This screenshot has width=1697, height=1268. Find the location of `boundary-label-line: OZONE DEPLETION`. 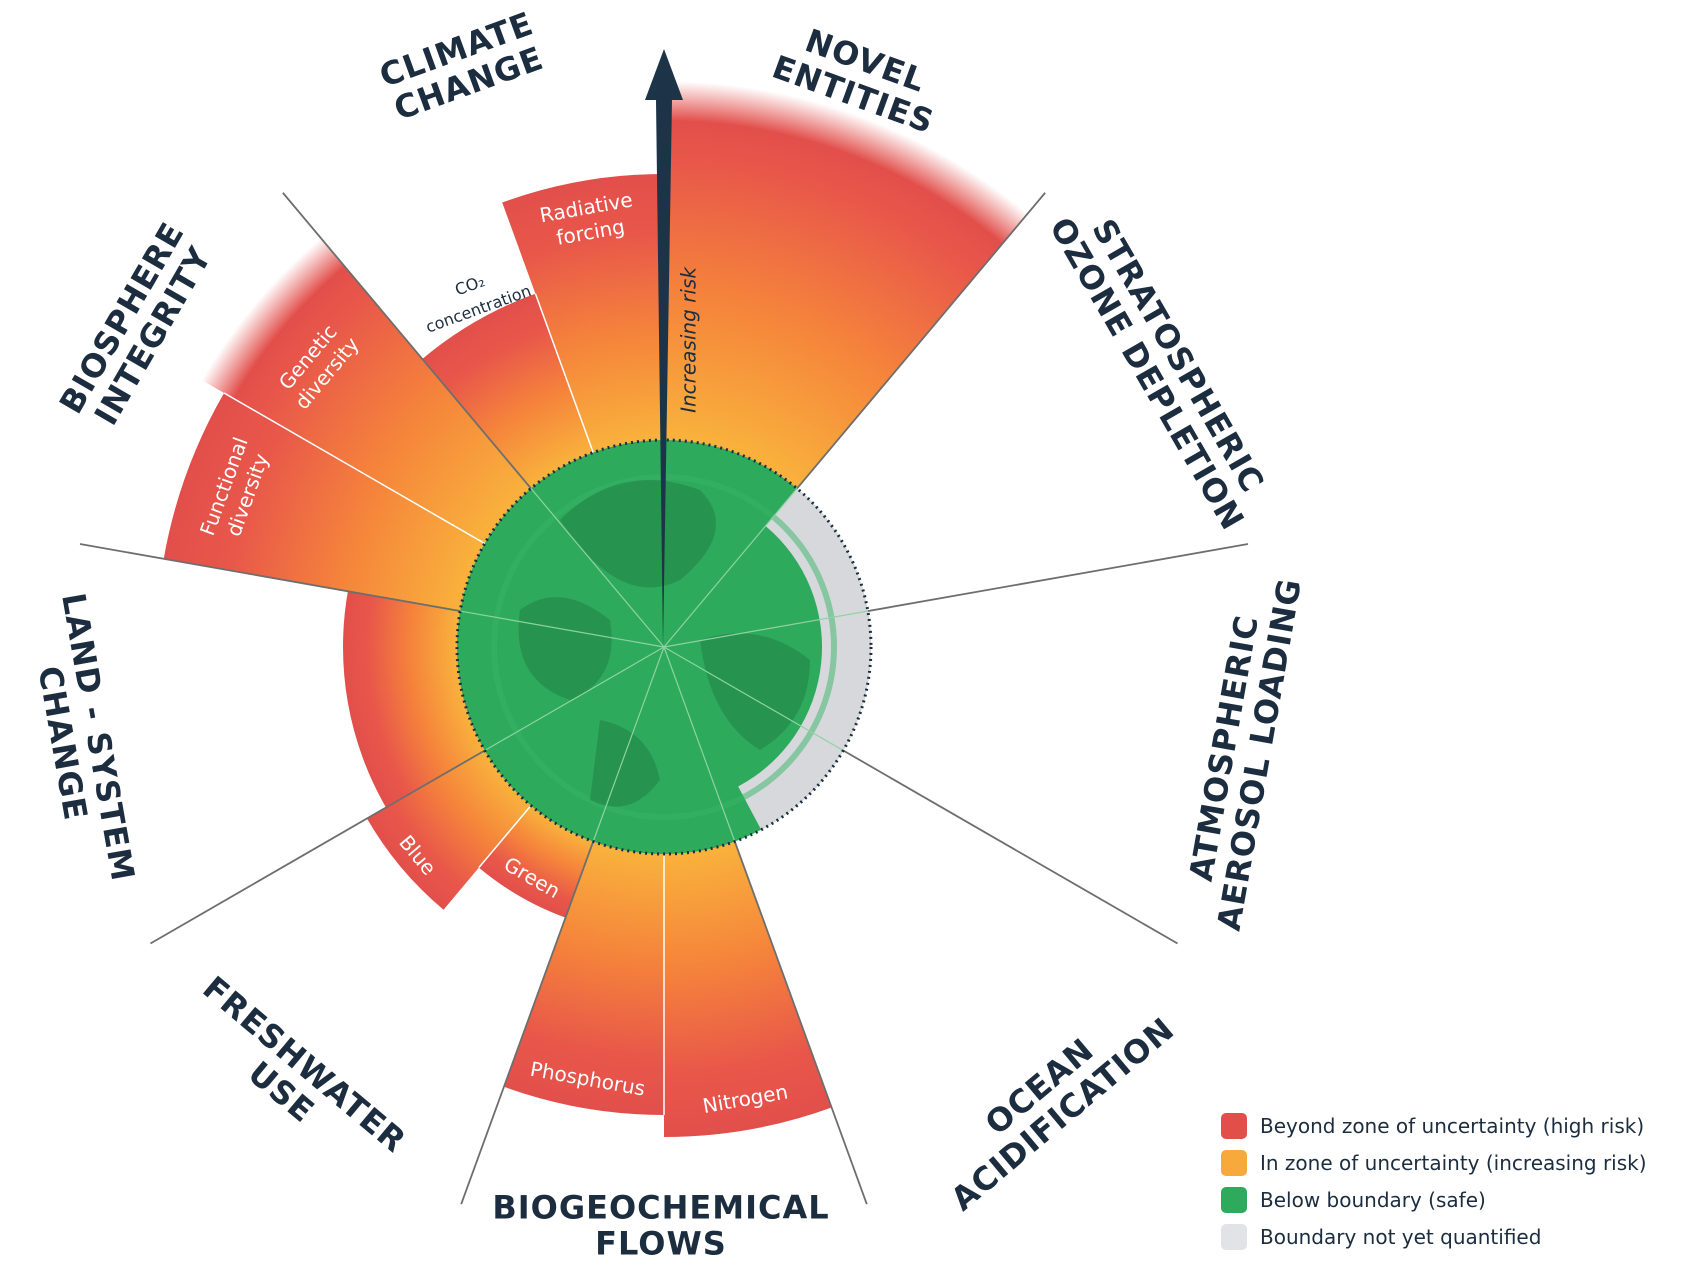

boundary-label-line: OZONE DEPLETION is located at coordinates (1147, 374).